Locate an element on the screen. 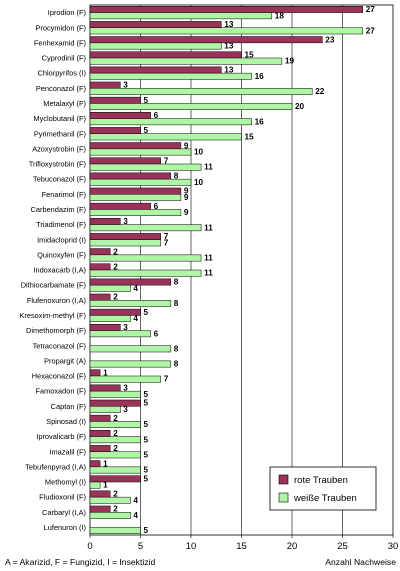 The image size is (400, 571). value-label-rote-trauben: 13 is located at coordinates (229, 70).